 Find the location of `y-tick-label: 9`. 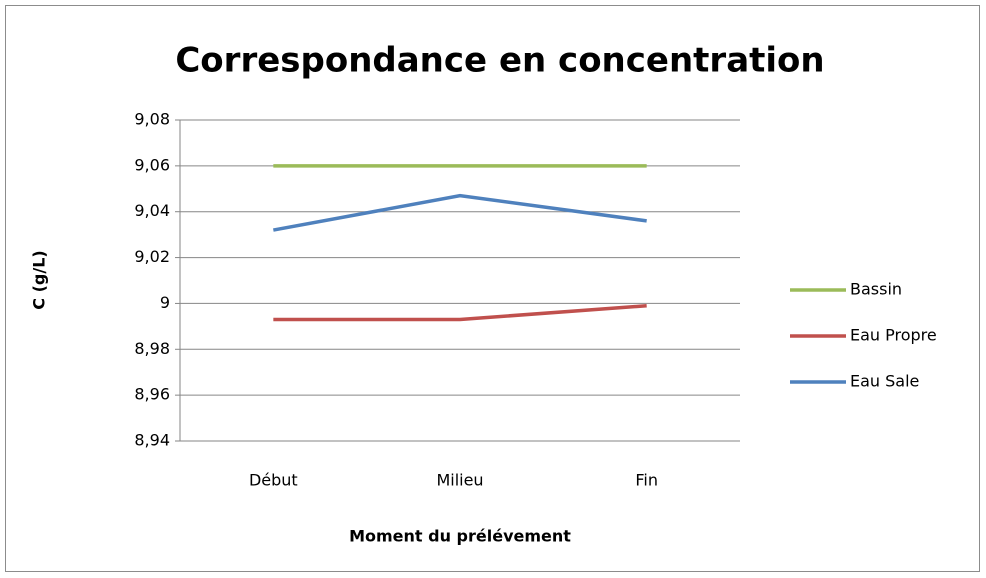

y-tick-label: 9 is located at coordinates (165, 302).